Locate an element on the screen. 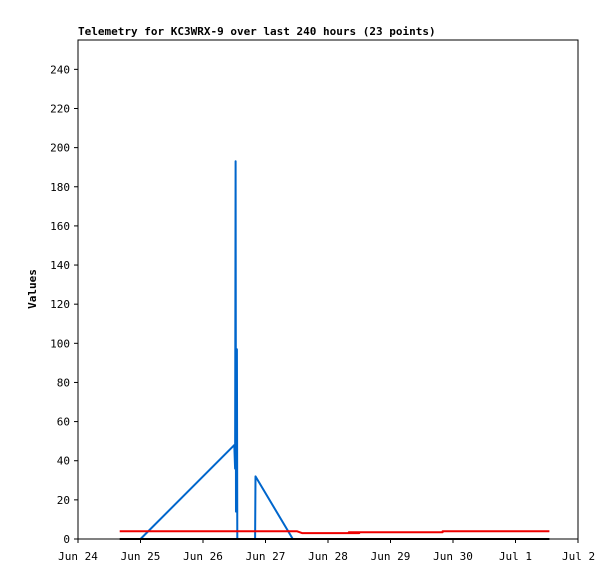 Image resolution: width=615 pixels, height=579 pixels. y-tick-label: 60 is located at coordinates (63, 422).